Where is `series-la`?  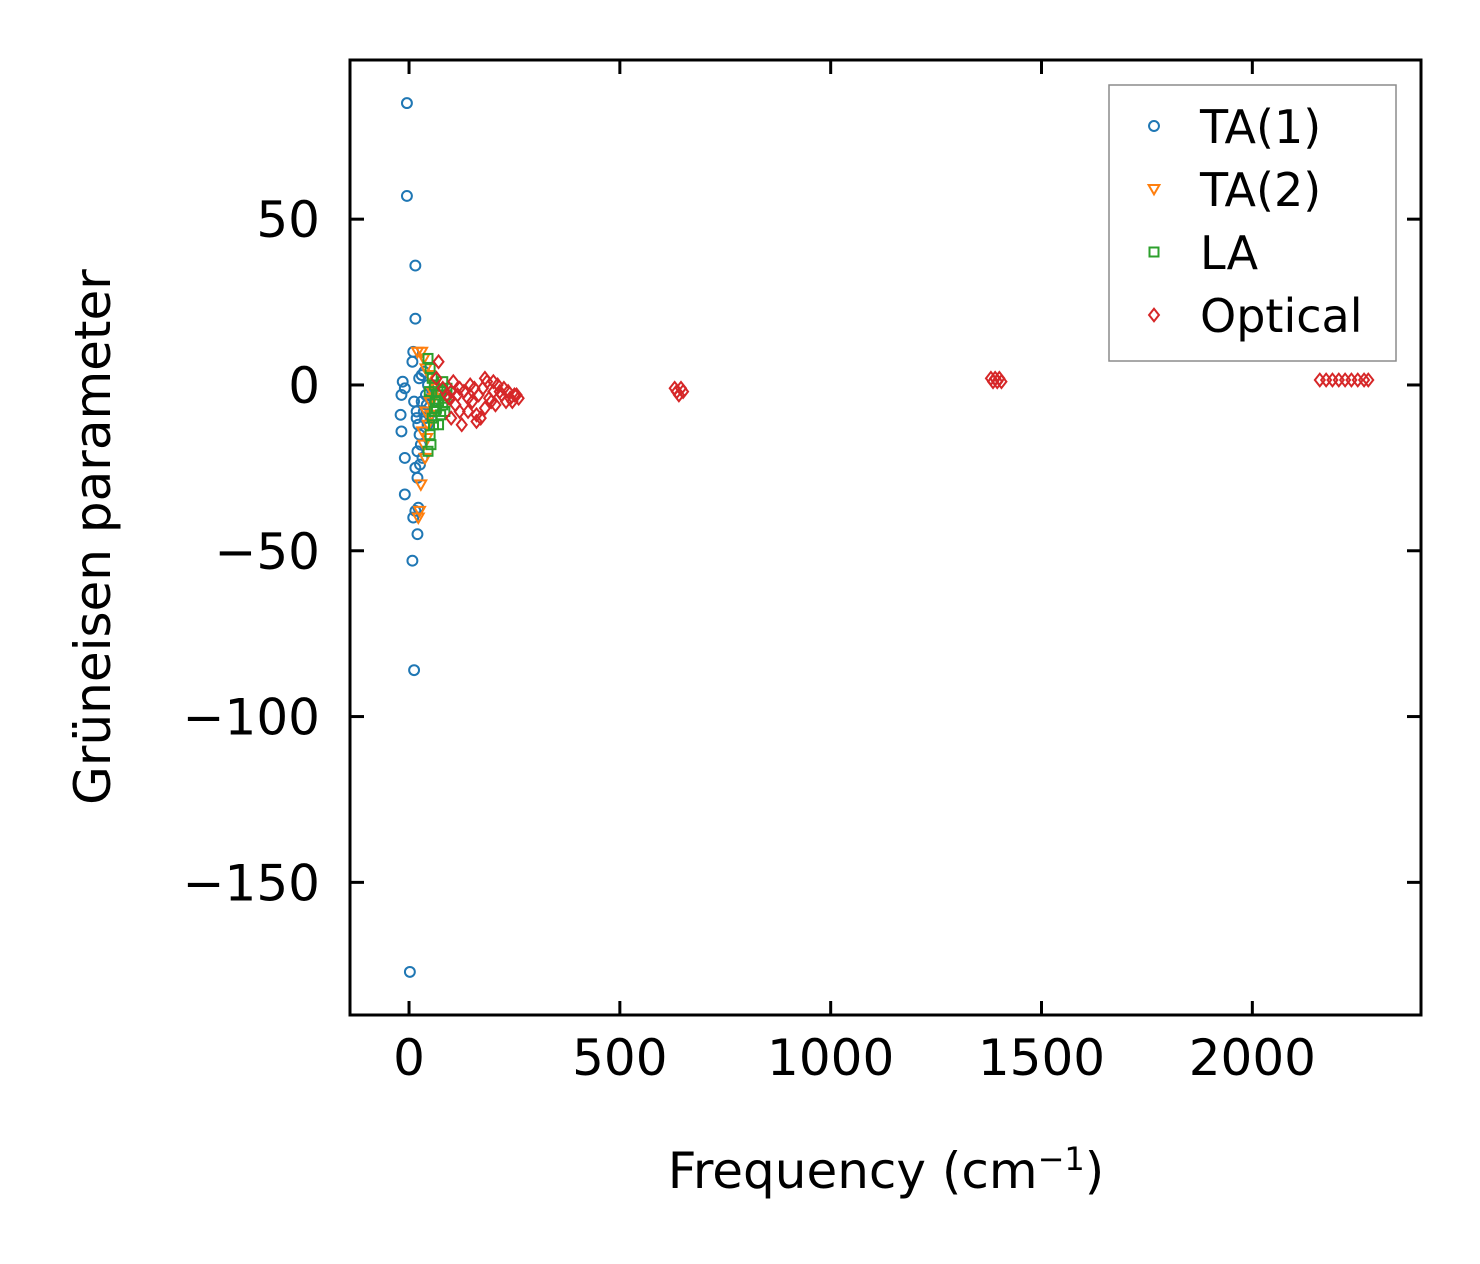
series-la is located at coordinates (437, 404).